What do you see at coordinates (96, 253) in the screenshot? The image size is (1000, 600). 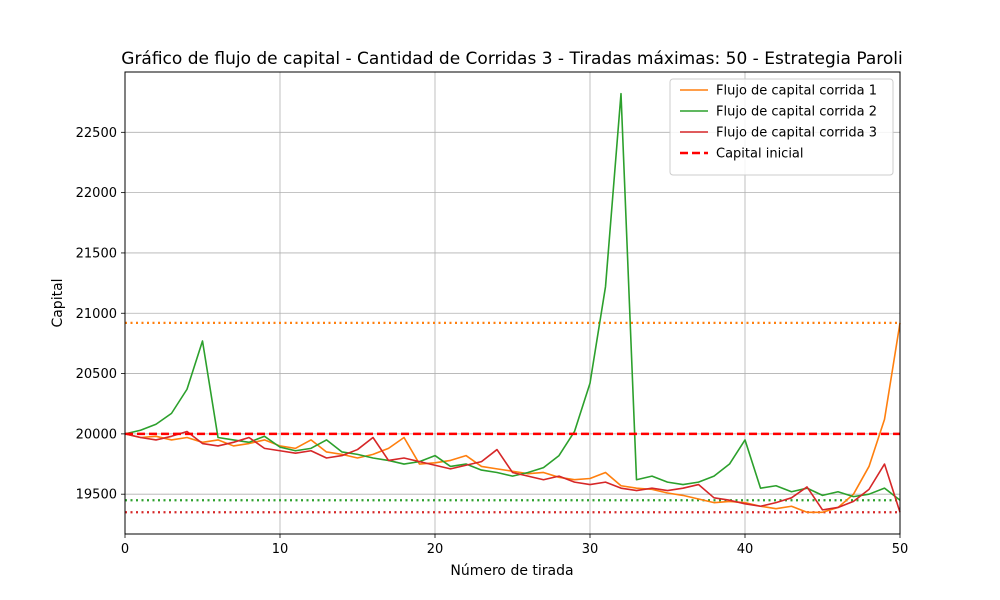 I see `y-tick-label: 21500` at bounding box center [96, 253].